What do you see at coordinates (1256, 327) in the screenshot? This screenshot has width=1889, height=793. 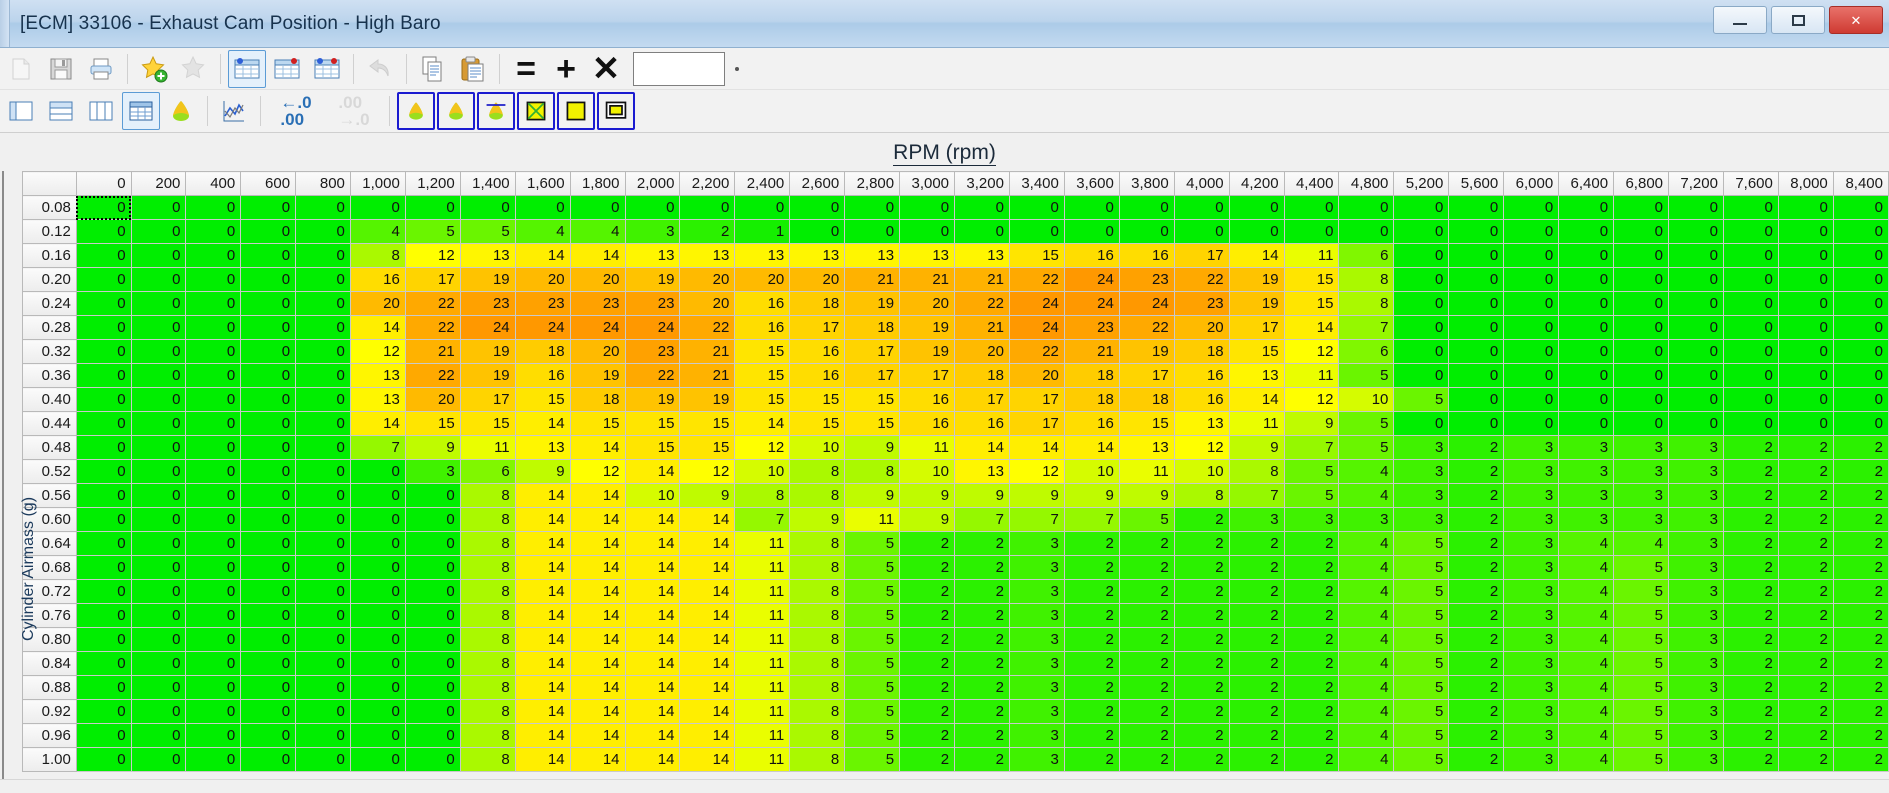 I see `table-cell: 17` at bounding box center [1256, 327].